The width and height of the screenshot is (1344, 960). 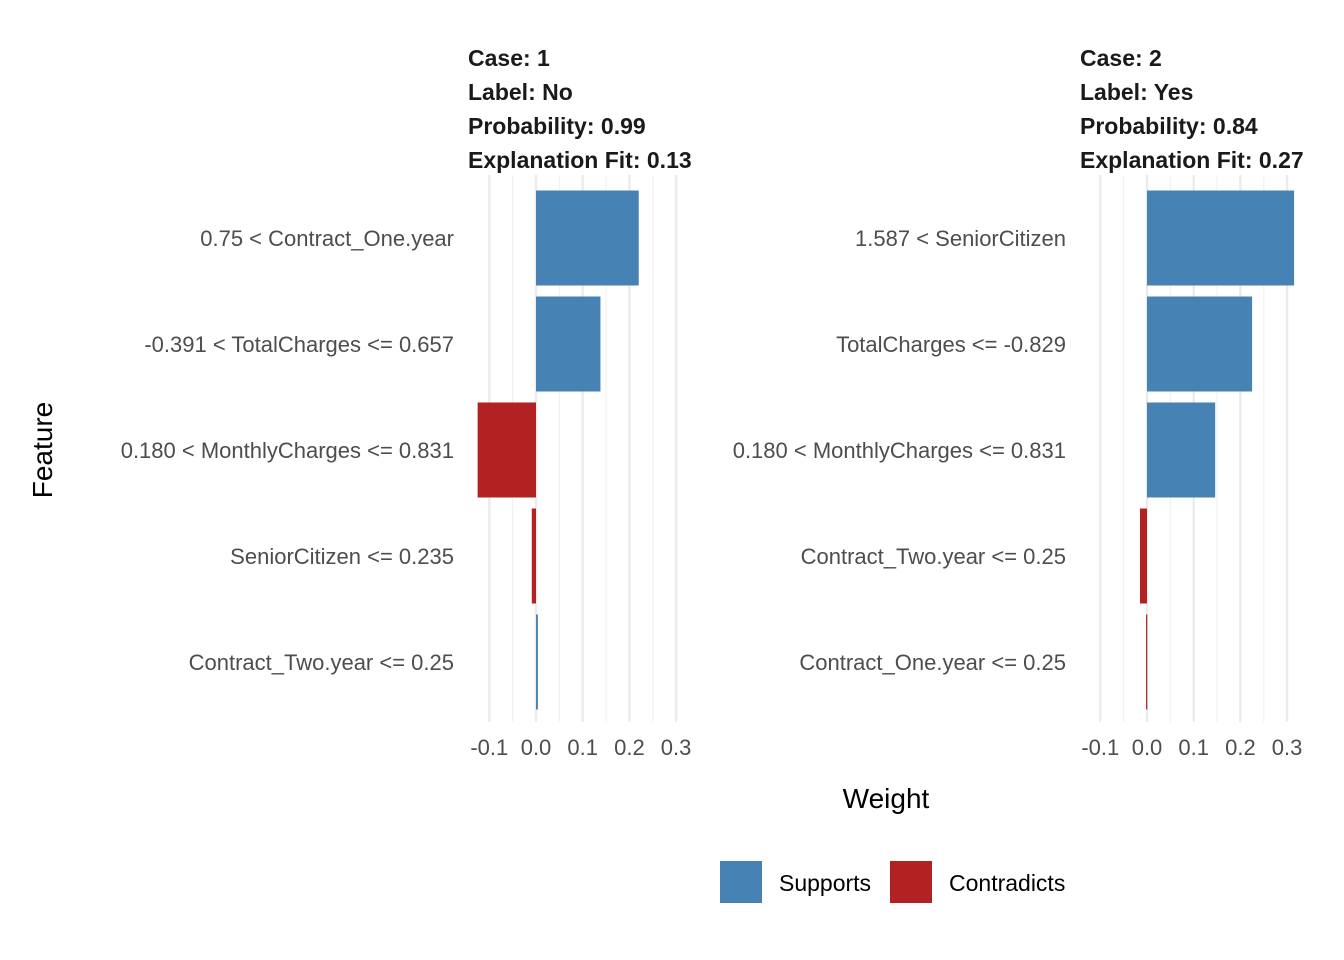 What do you see at coordinates (299, 344) in the screenshot?
I see `feature-label: -0.391 < TotalCharges <= 0.657` at bounding box center [299, 344].